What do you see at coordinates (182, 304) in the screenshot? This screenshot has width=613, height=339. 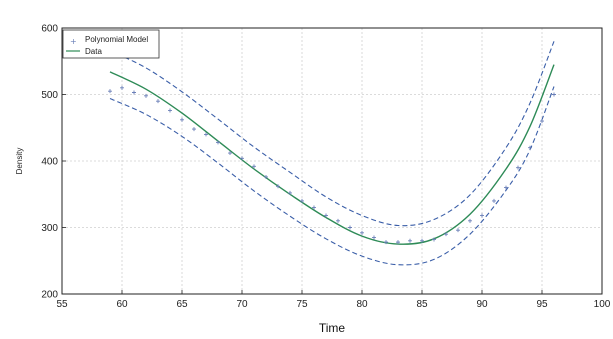 I see `x-tick-label: 65` at bounding box center [182, 304].